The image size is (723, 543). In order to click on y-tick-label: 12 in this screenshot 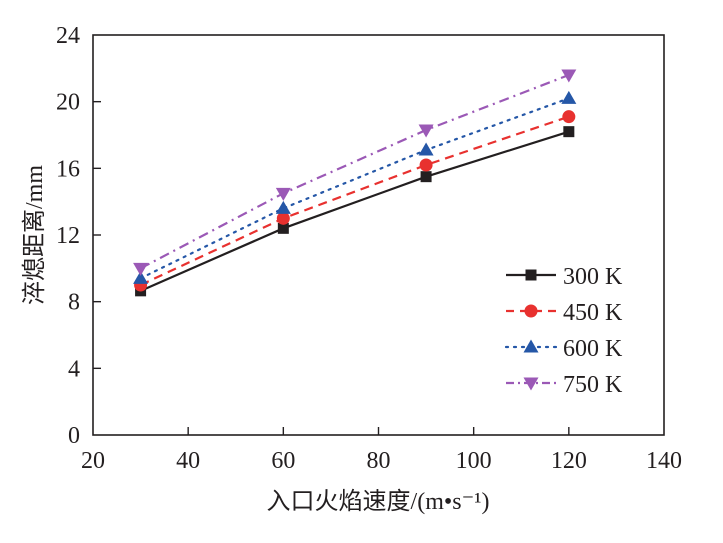, I will do `click(68, 236)`.